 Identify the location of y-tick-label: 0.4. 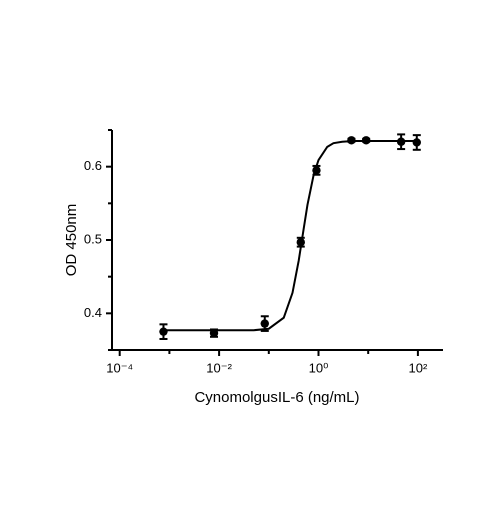
(93, 312).